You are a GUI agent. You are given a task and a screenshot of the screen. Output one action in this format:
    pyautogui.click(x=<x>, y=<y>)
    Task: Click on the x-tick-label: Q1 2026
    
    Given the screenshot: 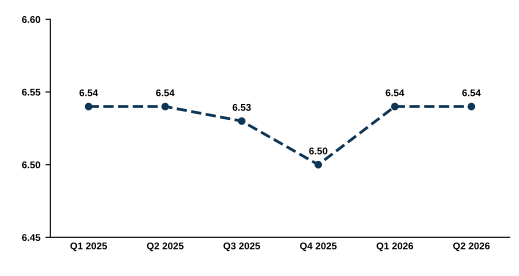 What is the action you would take?
    pyautogui.click(x=395, y=247)
    